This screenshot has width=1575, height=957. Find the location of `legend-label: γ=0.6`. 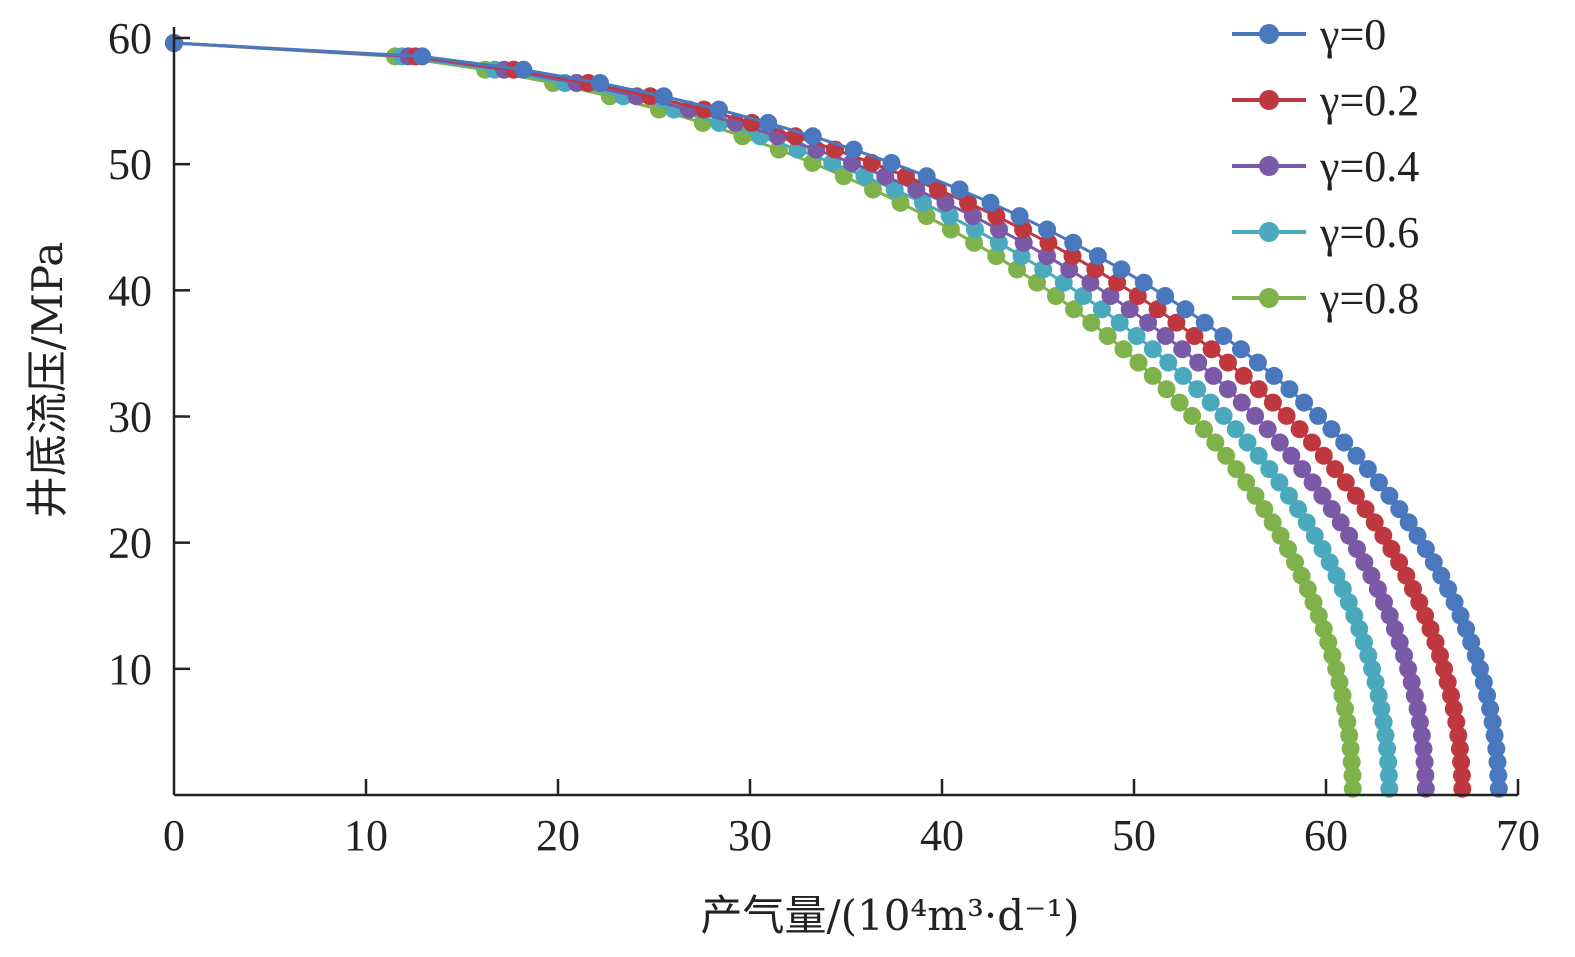

legend-label: γ=0.6 is located at coordinates (1369, 232).